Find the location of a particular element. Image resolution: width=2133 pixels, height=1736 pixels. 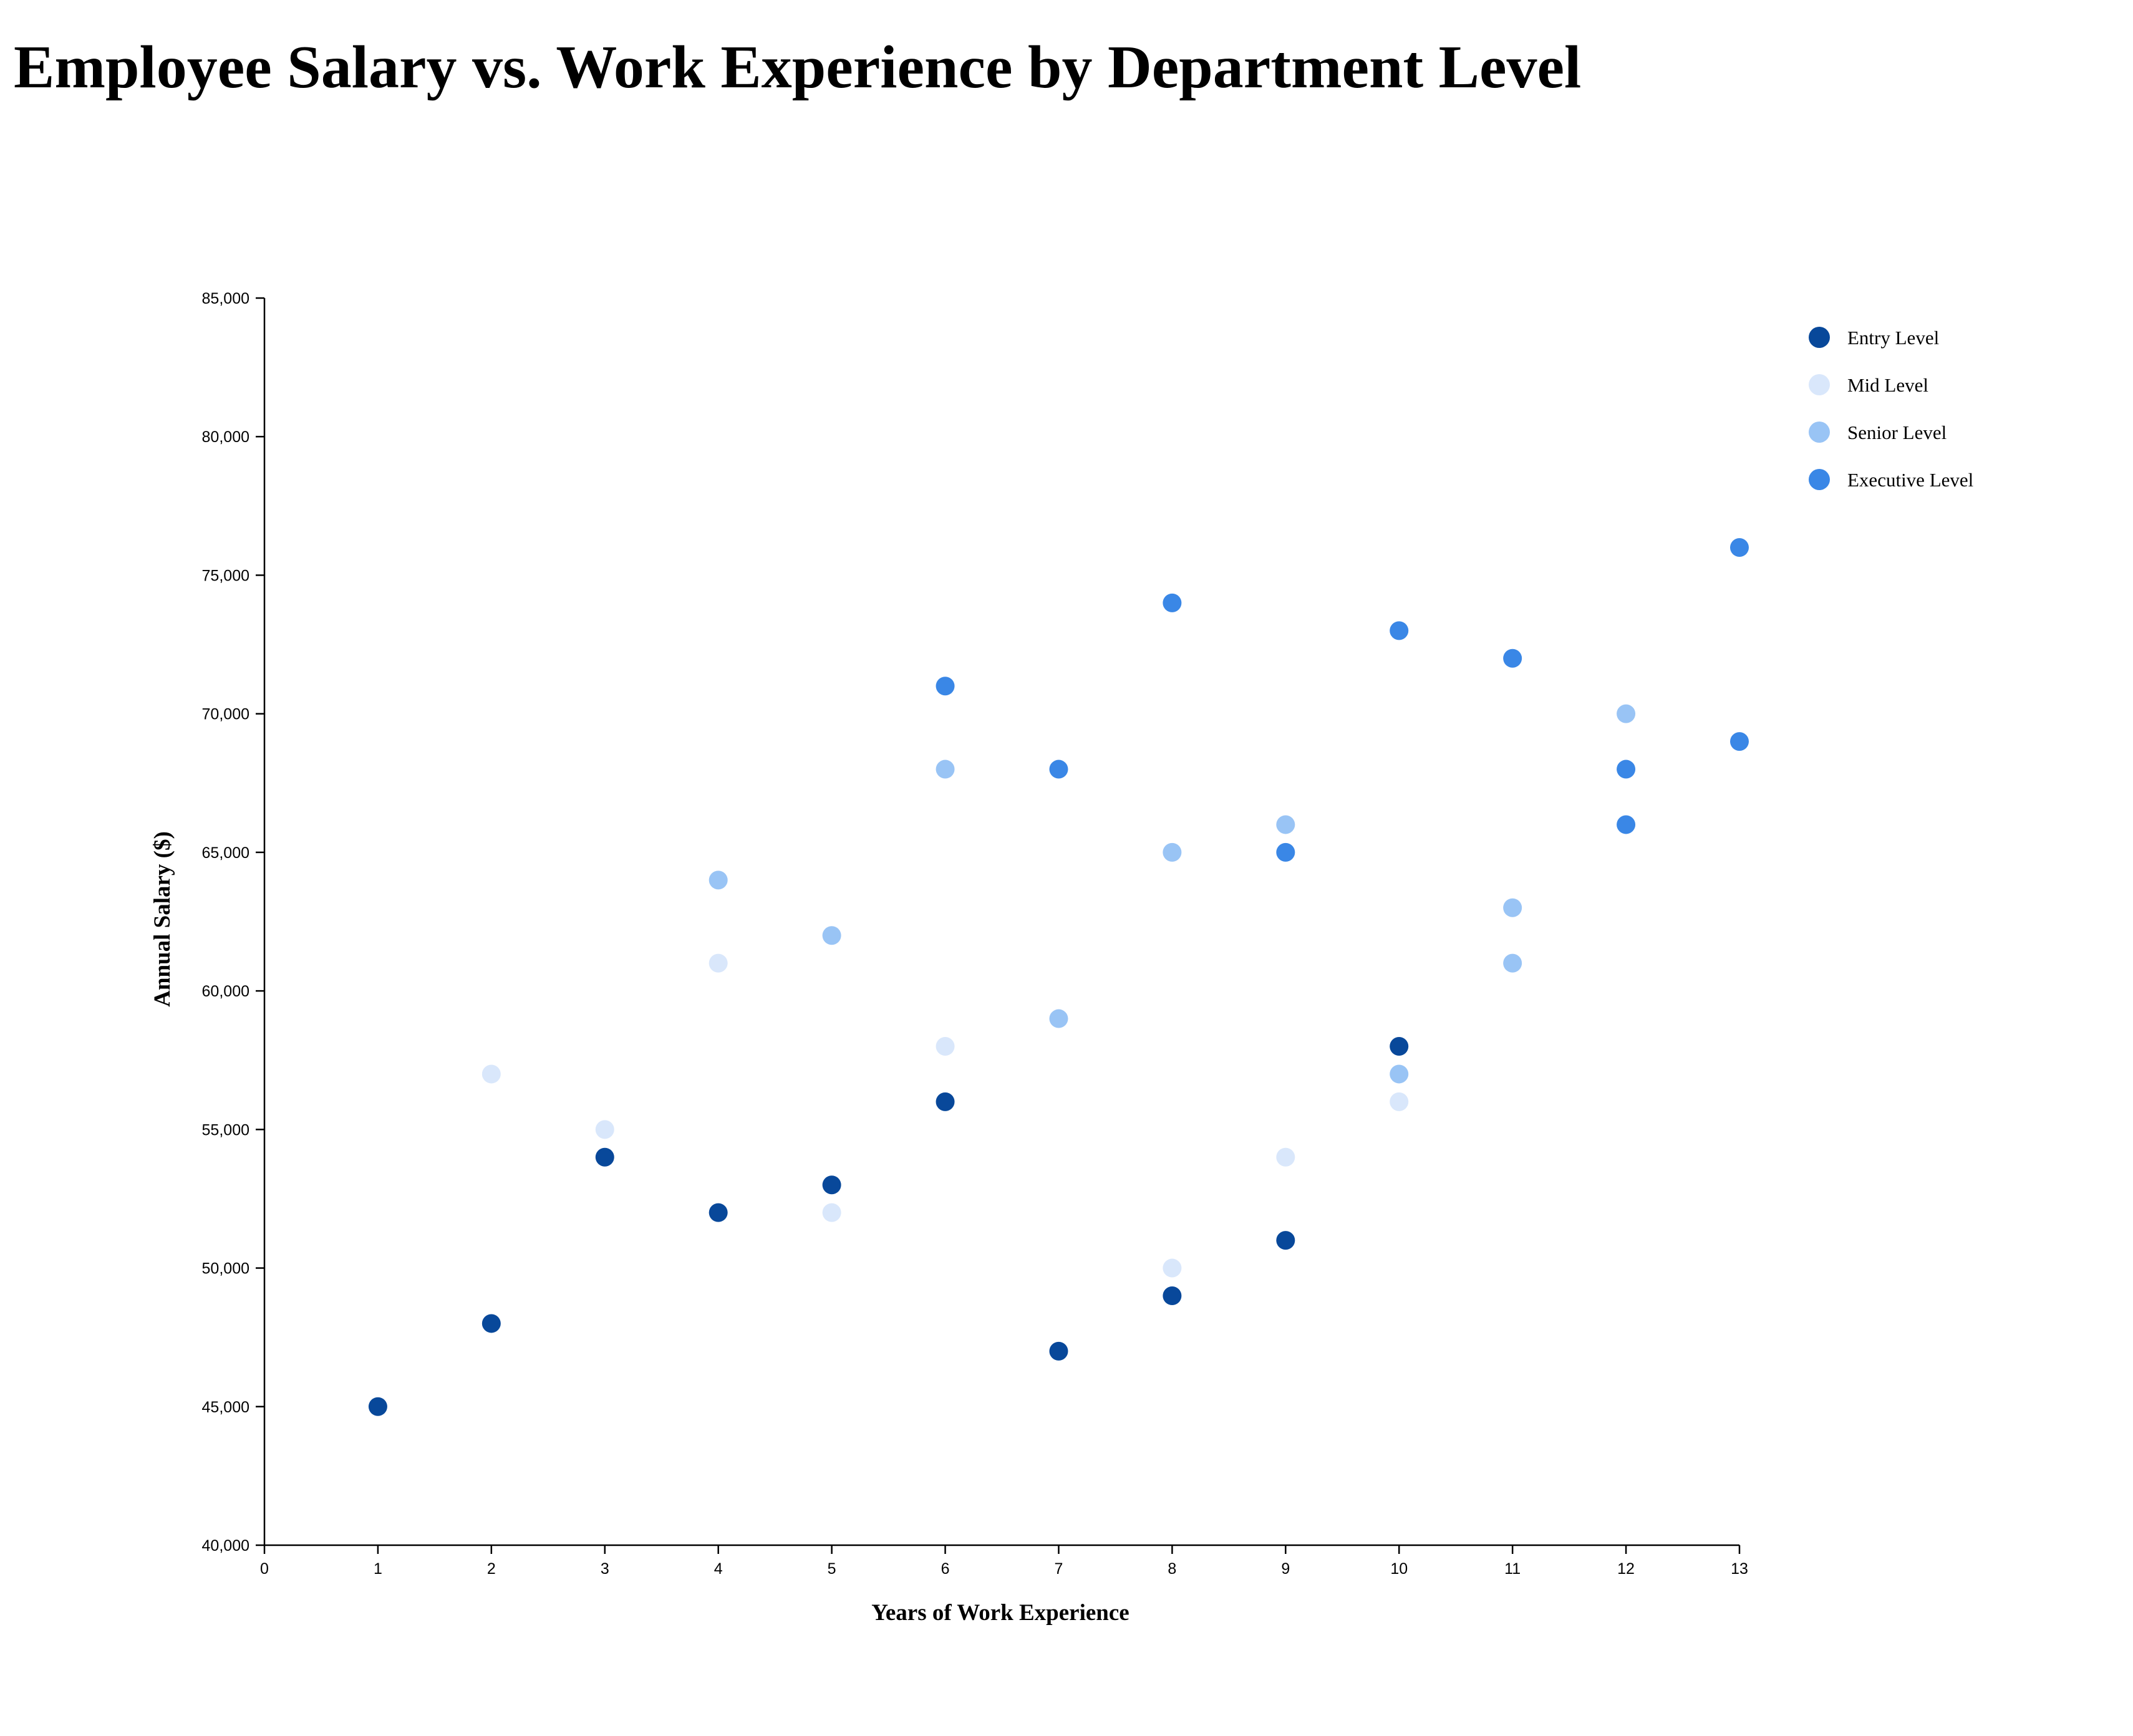

legend-label: Senior Level is located at coordinates (1897, 433).